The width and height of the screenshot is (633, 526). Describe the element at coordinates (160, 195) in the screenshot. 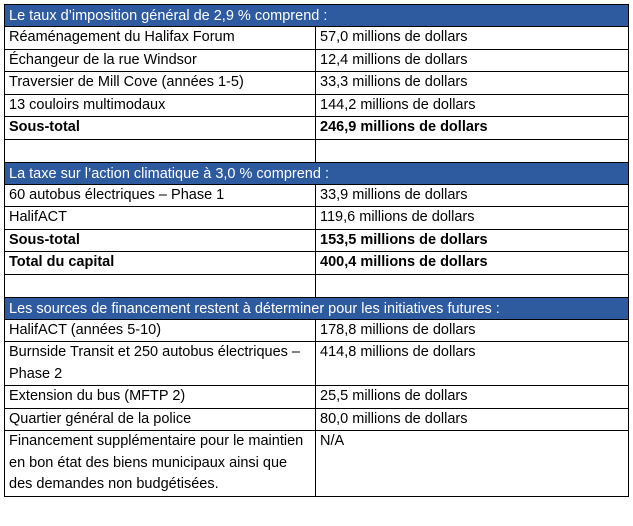

I see `row-label: 60 autobus électriques – Phase 1` at that location.